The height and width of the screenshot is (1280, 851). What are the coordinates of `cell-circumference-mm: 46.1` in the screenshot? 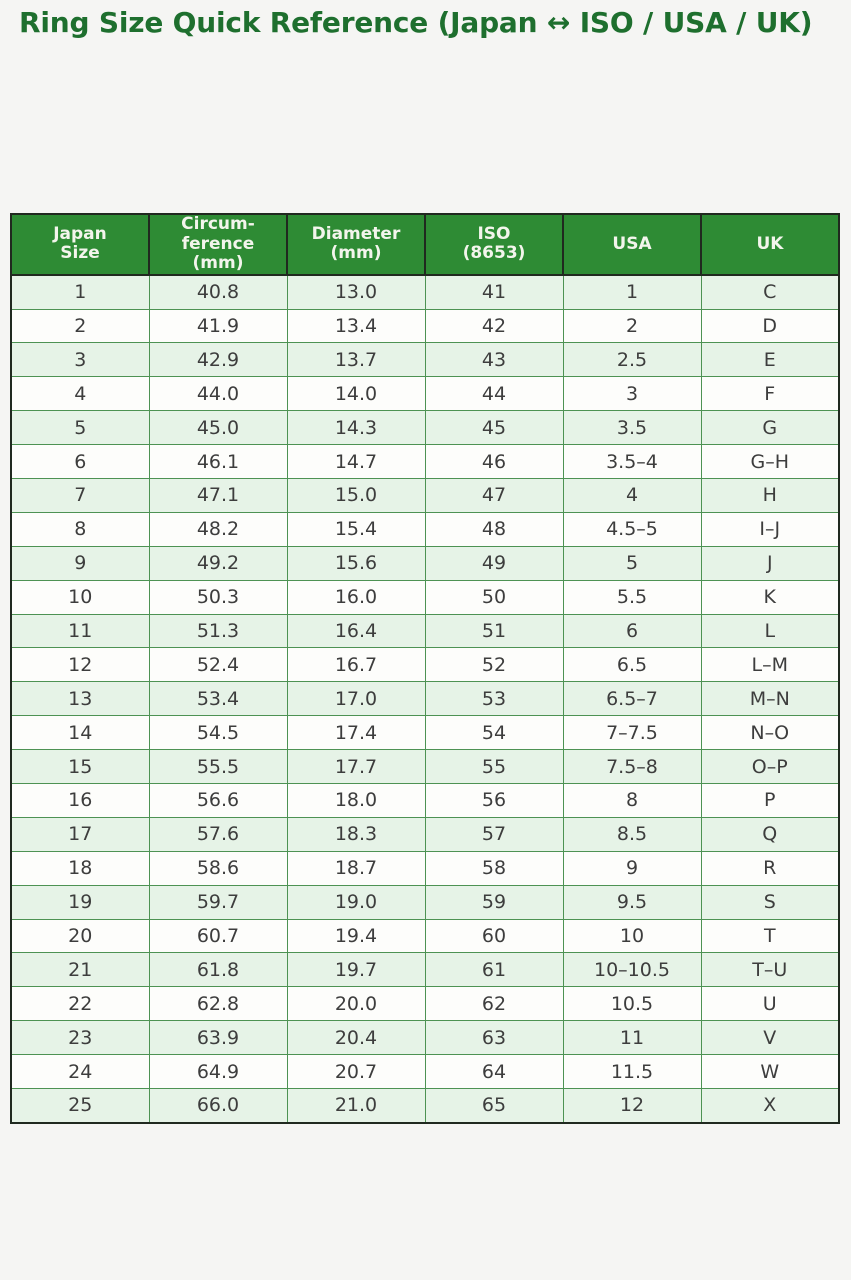 It's located at (218, 461).